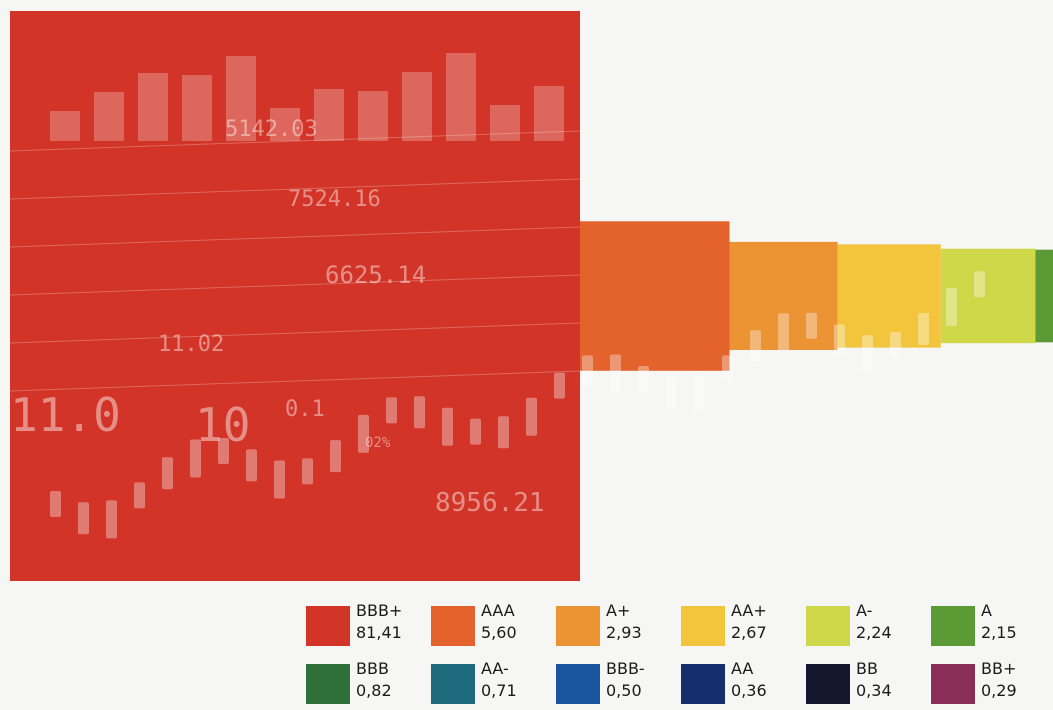  What do you see at coordinates (742, 668) in the screenshot?
I see `legend-label: AA` at bounding box center [742, 668].